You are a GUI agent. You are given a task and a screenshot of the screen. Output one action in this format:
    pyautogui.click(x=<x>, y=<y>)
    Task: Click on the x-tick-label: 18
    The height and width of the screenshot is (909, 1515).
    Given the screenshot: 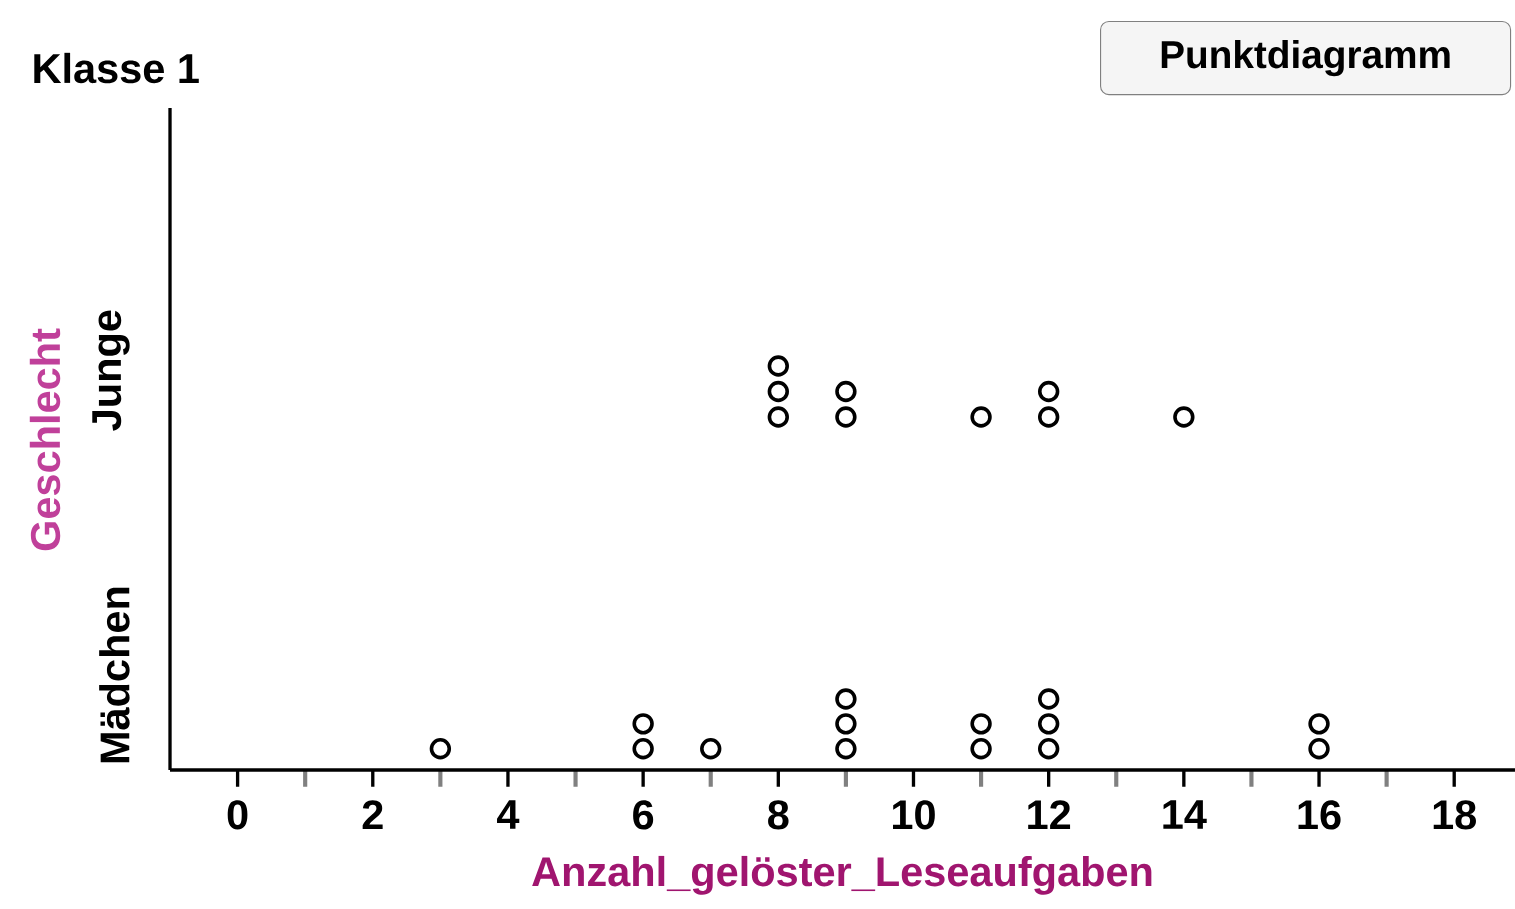 What is the action you would take?
    pyautogui.click(x=1454, y=815)
    